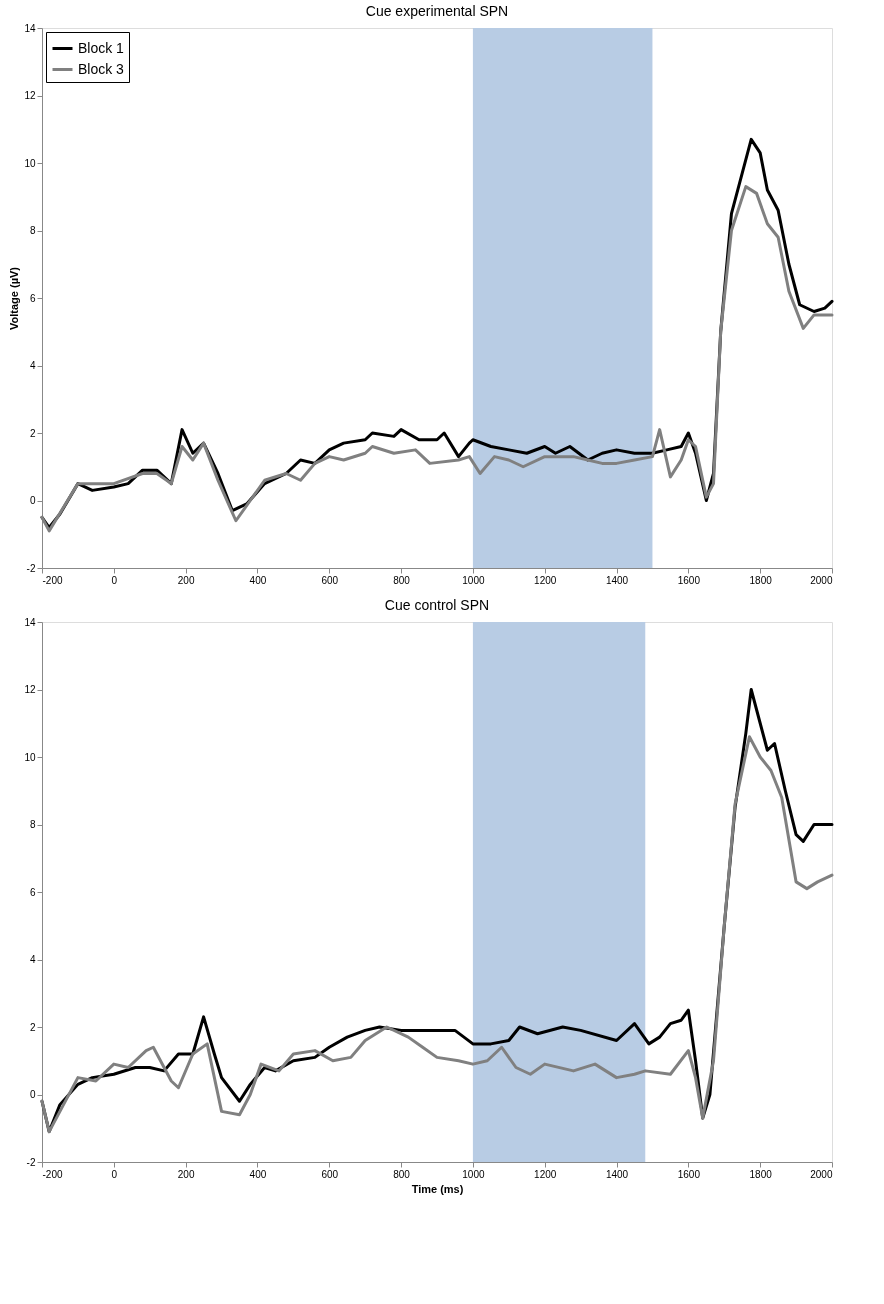  What do you see at coordinates (437, 11) in the screenshot?
I see `chart-title: Cue experimental SPN` at bounding box center [437, 11].